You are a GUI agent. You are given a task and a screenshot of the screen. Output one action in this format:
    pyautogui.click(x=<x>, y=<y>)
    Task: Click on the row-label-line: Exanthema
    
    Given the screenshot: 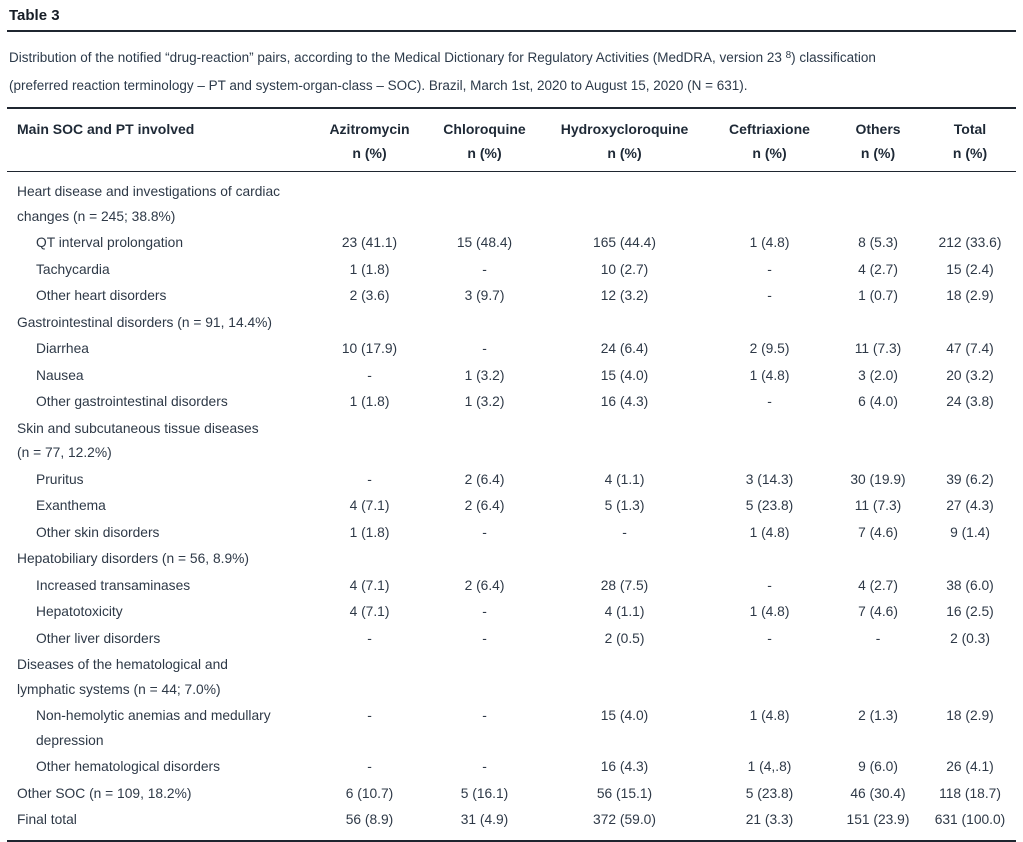 What is the action you would take?
    pyautogui.click(x=71, y=505)
    